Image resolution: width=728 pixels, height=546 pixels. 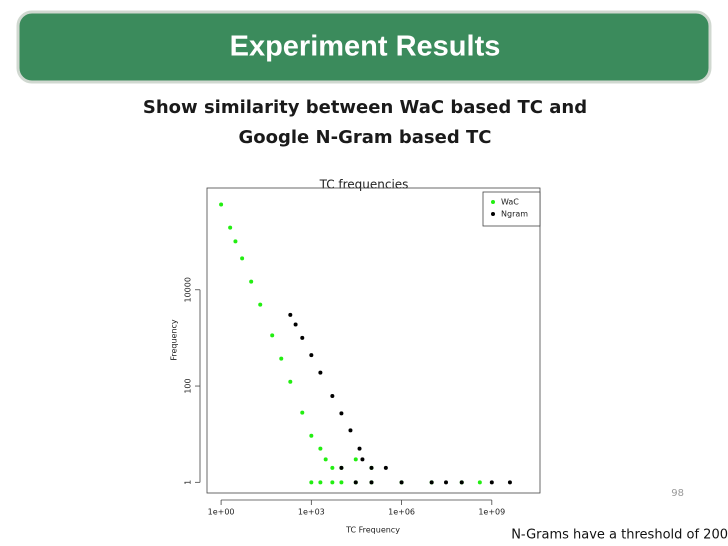 What do you see at coordinates (221, 512) in the screenshot?
I see `x-tick-label: 1e+00` at bounding box center [221, 512].